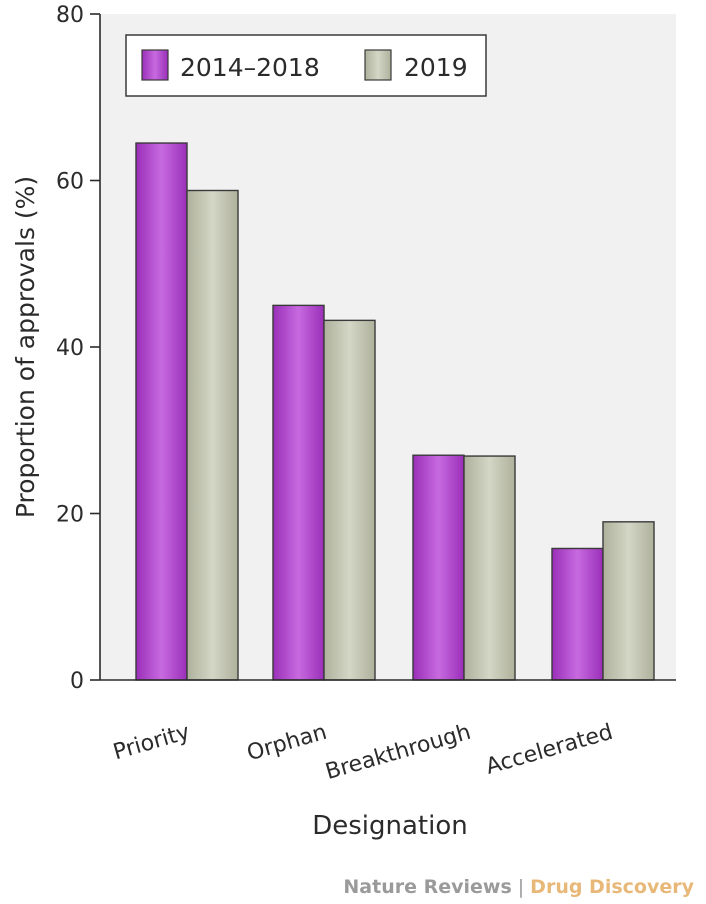 This screenshot has height=904, width=706. I want to click on y-tick-label-80: 80, so click(70, 15).